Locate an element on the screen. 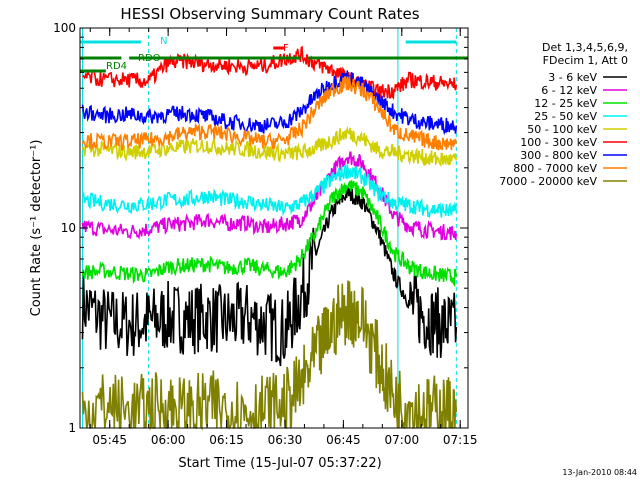 The image size is (640, 480). x-tick-label: 07:00 is located at coordinates (402, 440).